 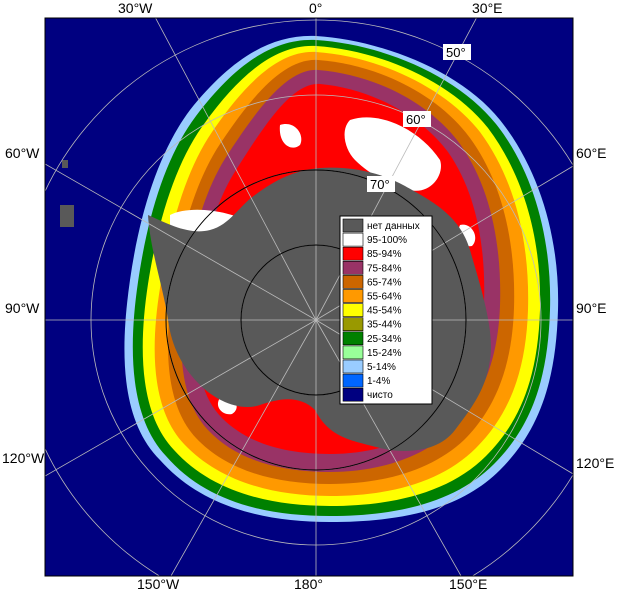 I want to click on label-lon-150w: 150°W, so click(x=158, y=584).